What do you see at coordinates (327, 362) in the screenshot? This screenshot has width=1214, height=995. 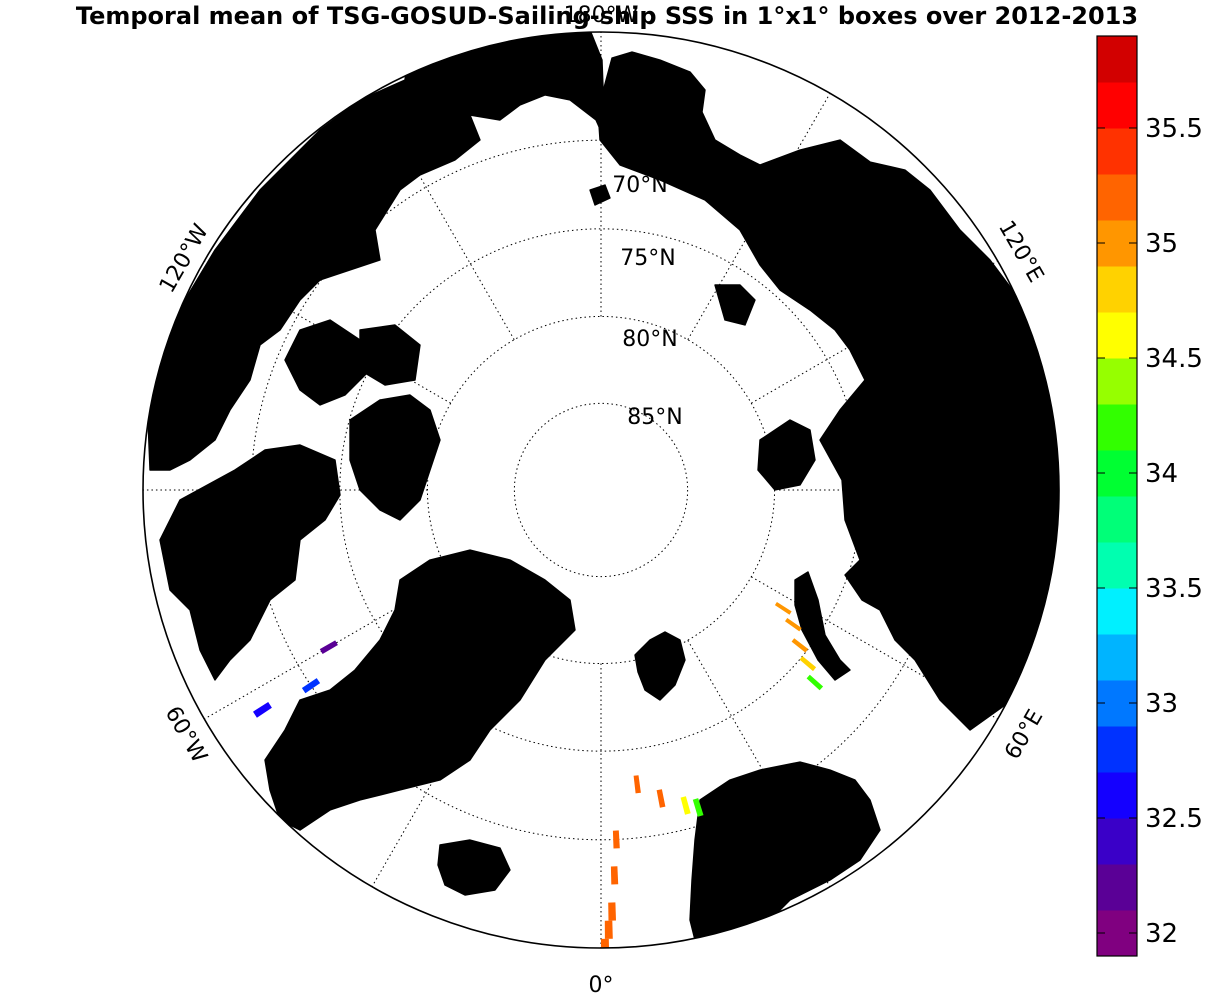 I see `land-canada-islands` at bounding box center [327, 362].